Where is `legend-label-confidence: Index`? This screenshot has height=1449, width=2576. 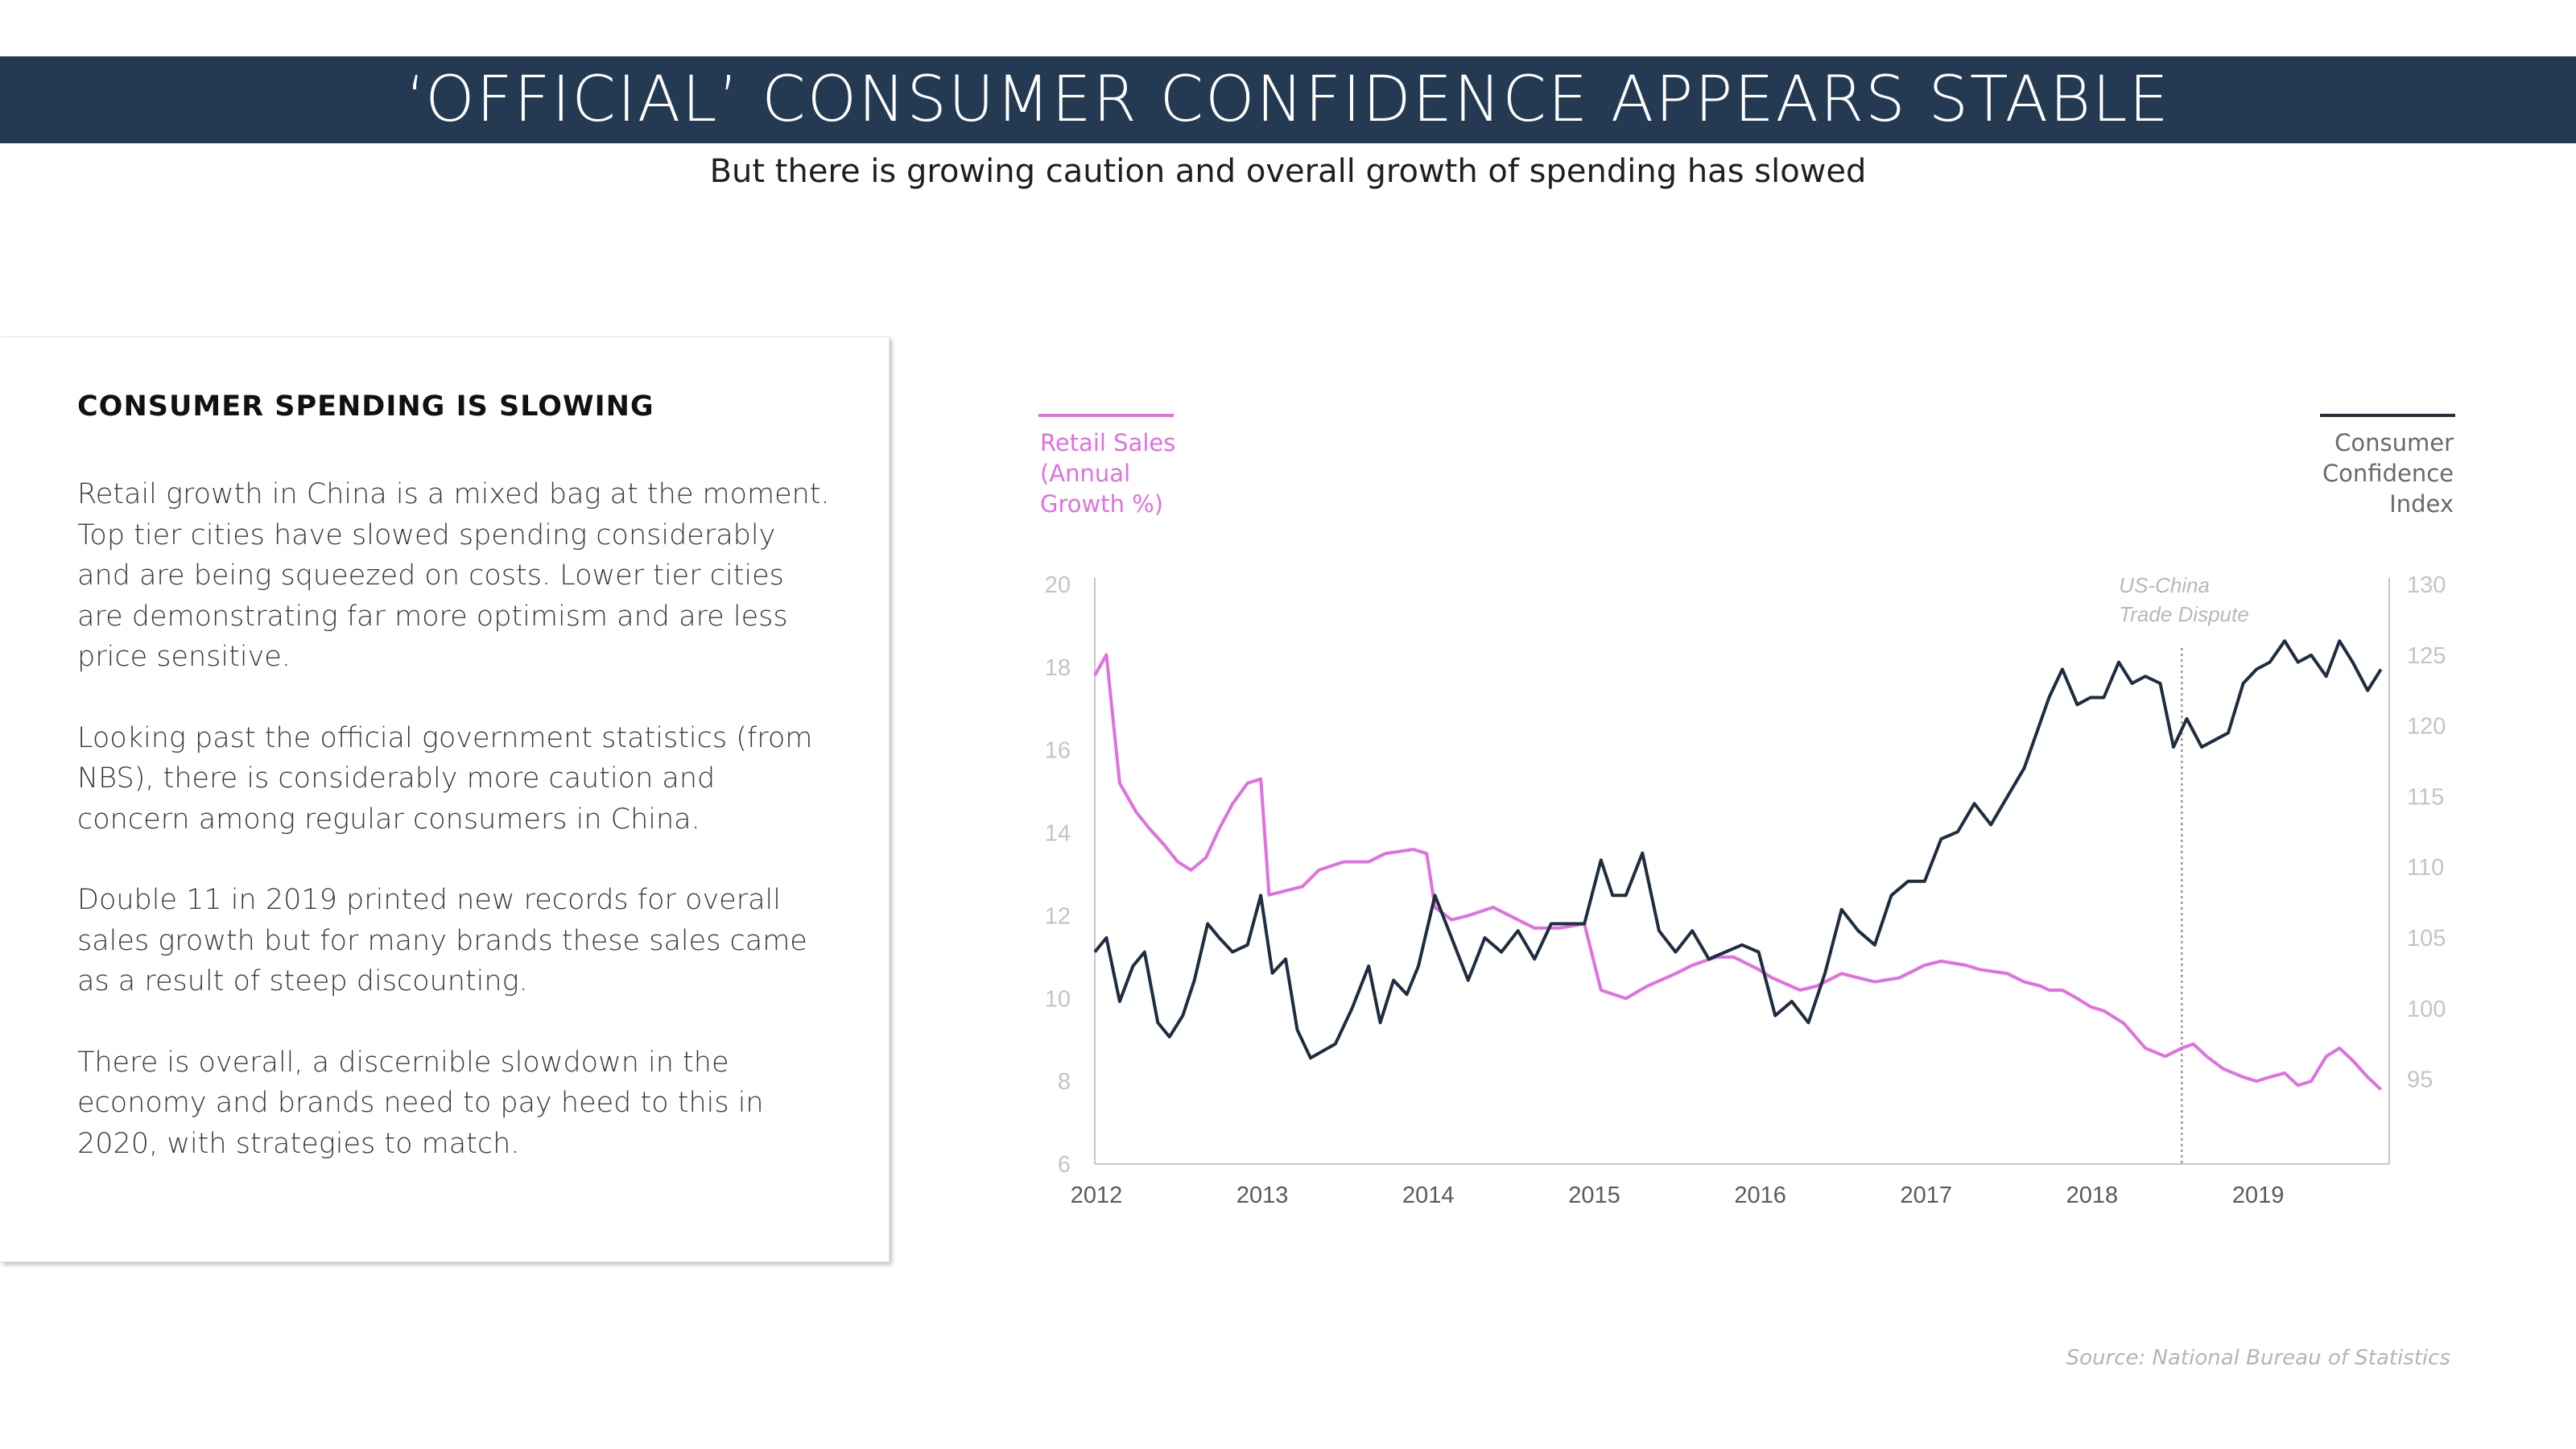
legend-label-confidence: Index is located at coordinates (2421, 504).